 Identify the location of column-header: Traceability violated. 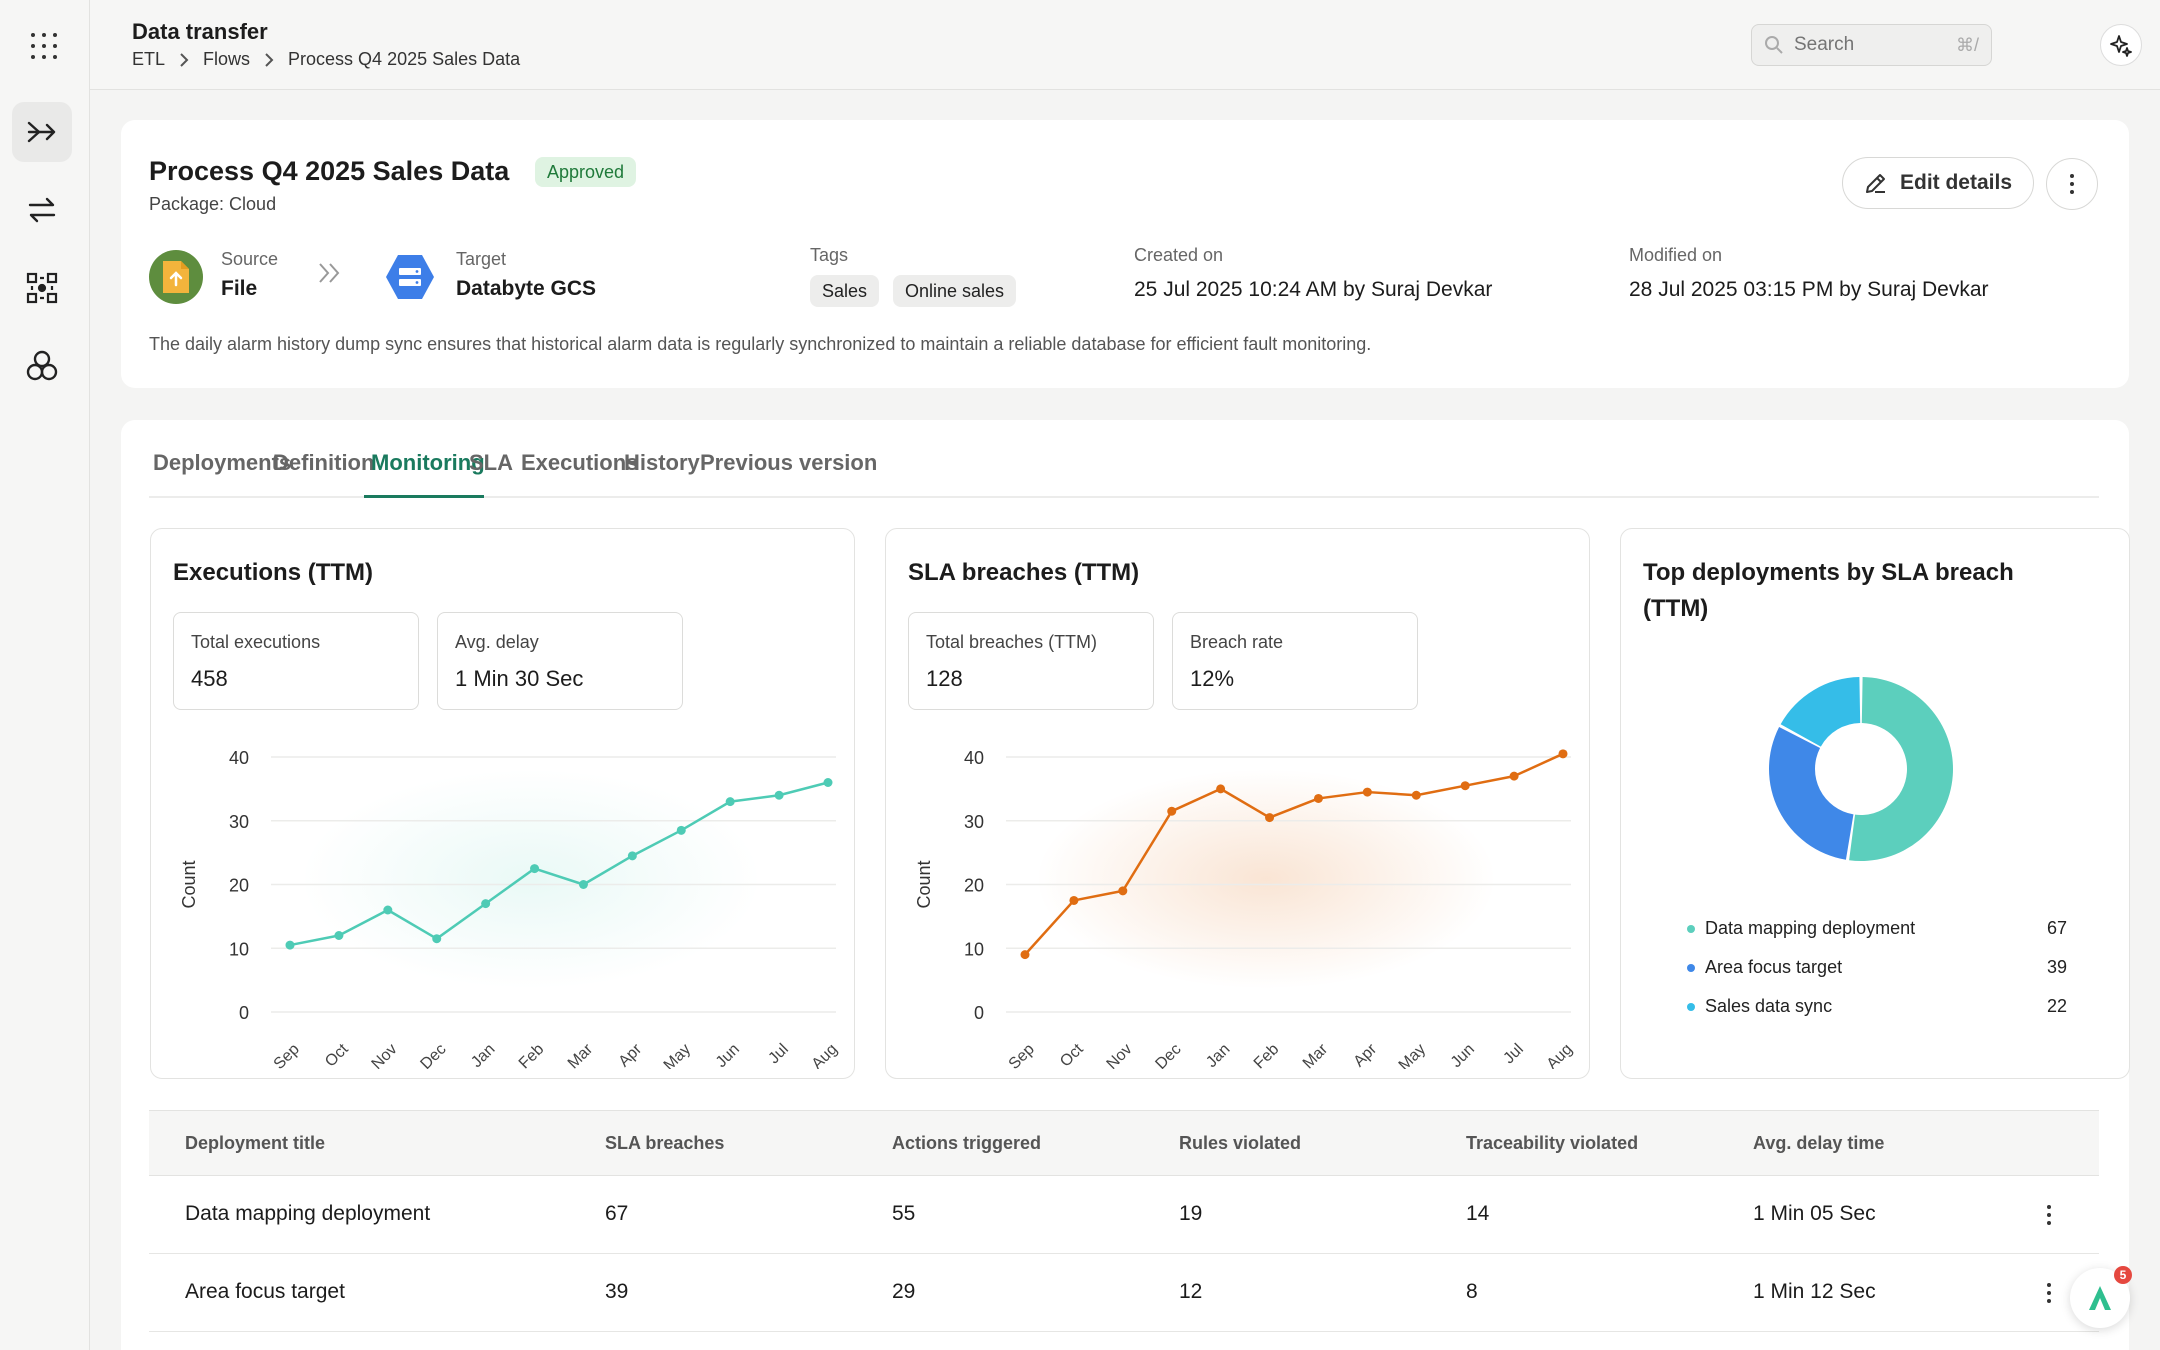
(1552, 1143).